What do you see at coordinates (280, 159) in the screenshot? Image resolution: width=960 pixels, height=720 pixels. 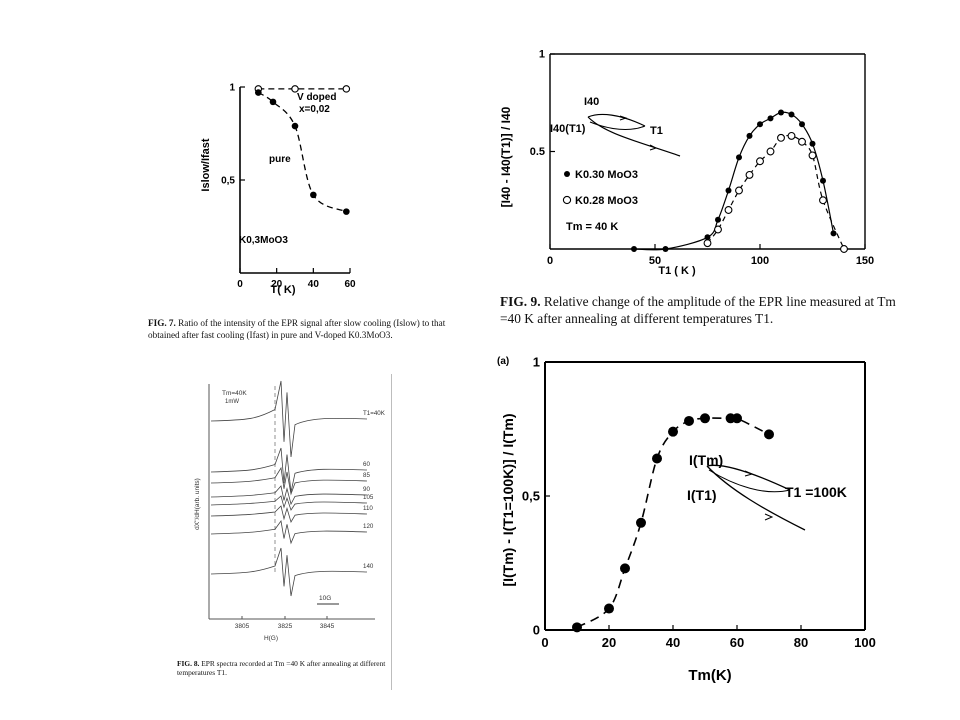 I see `fig7-annotation-pure: pure` at bounding box center [280, 159].